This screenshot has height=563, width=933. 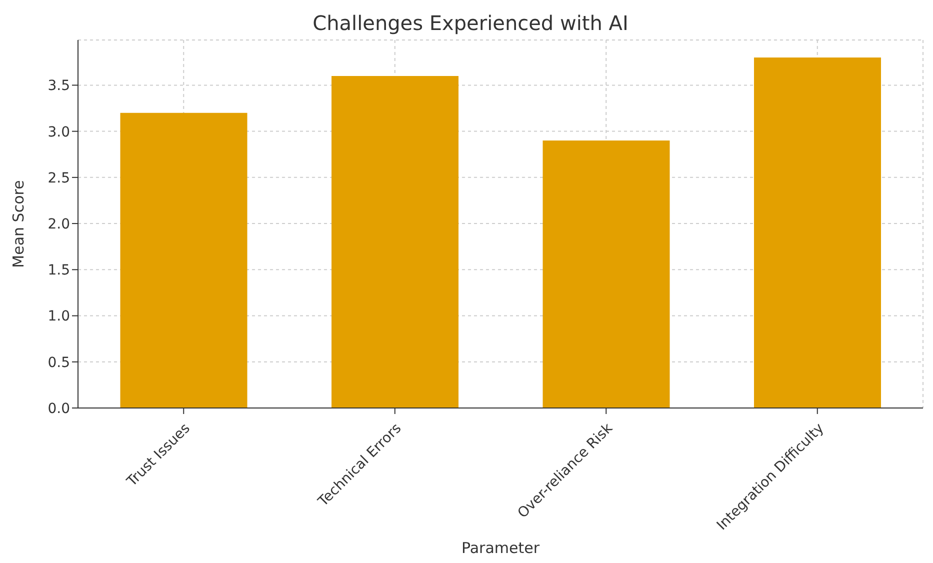 I want to click on y-tick-label: 3.0, so click(x=59, y=132).